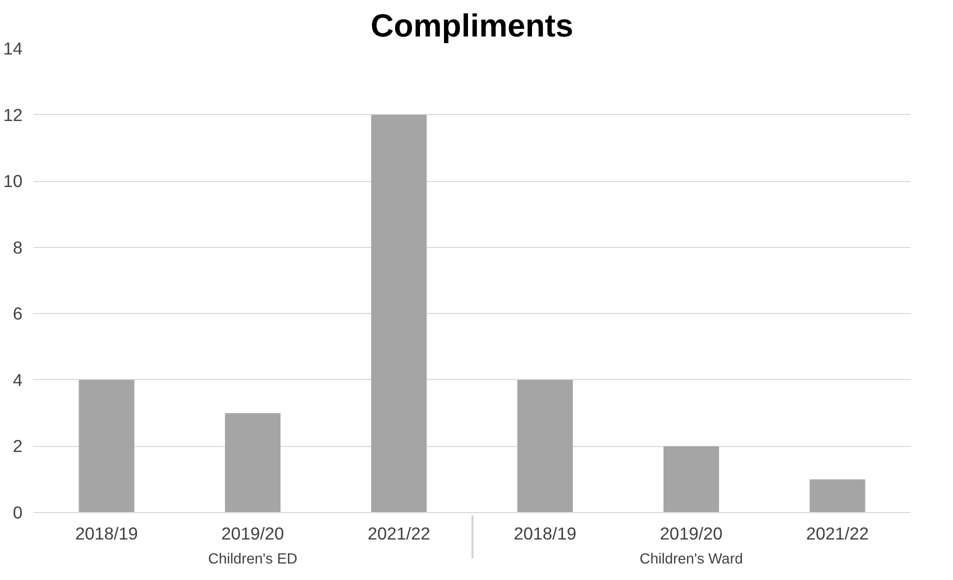 This screenshot has width=953, height=580. I want to click on y-tick-label: 12, so click(13, 114).